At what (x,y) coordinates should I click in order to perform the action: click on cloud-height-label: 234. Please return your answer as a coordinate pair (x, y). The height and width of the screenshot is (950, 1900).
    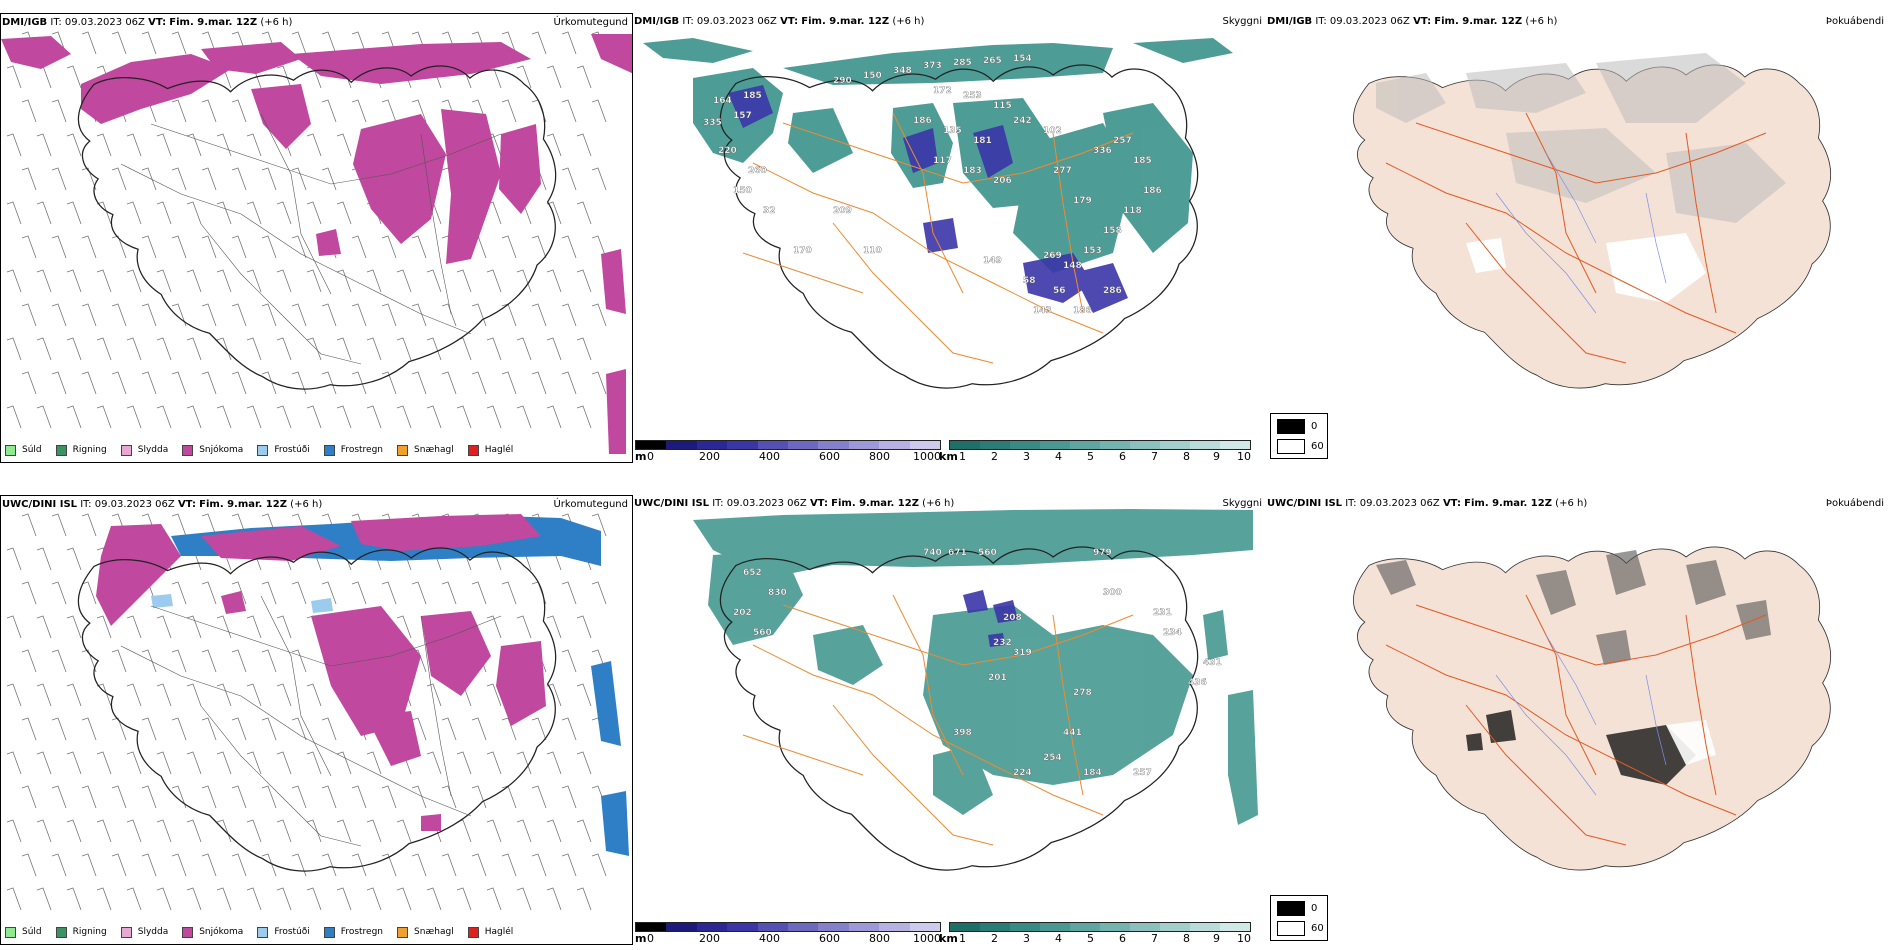
    Looking at the image, I should click on (1172, 633).